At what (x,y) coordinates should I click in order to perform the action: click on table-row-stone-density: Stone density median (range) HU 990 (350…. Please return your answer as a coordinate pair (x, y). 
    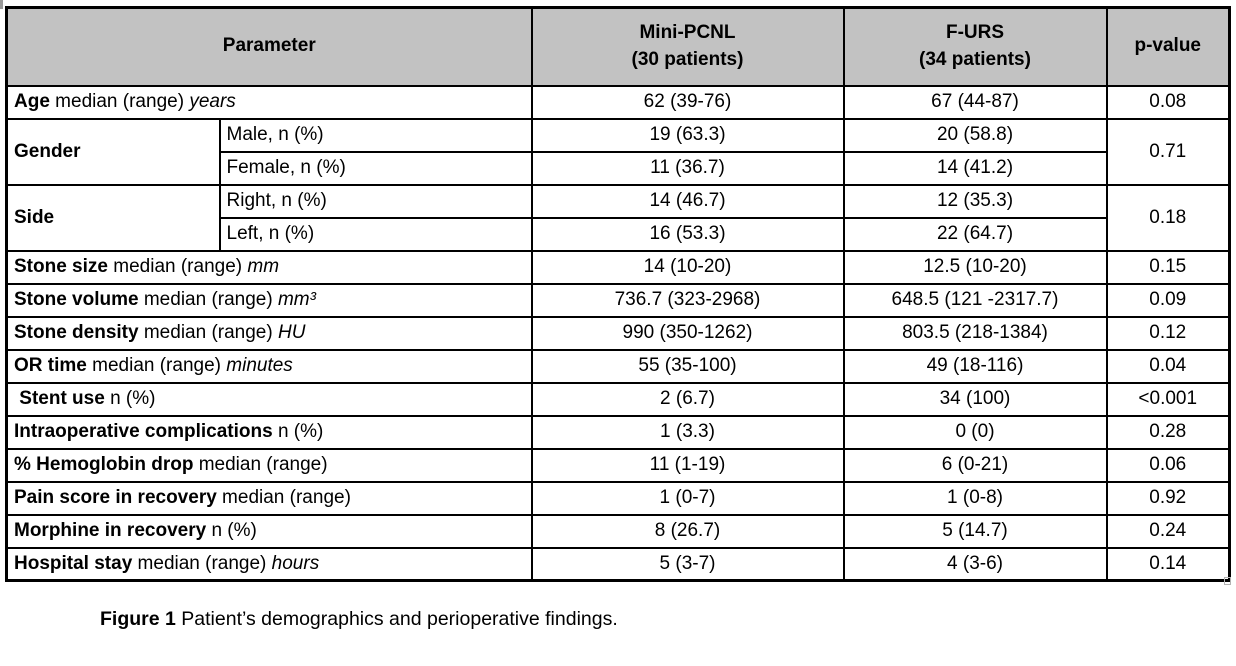
    Looking at the image, I should click on (618, 333).